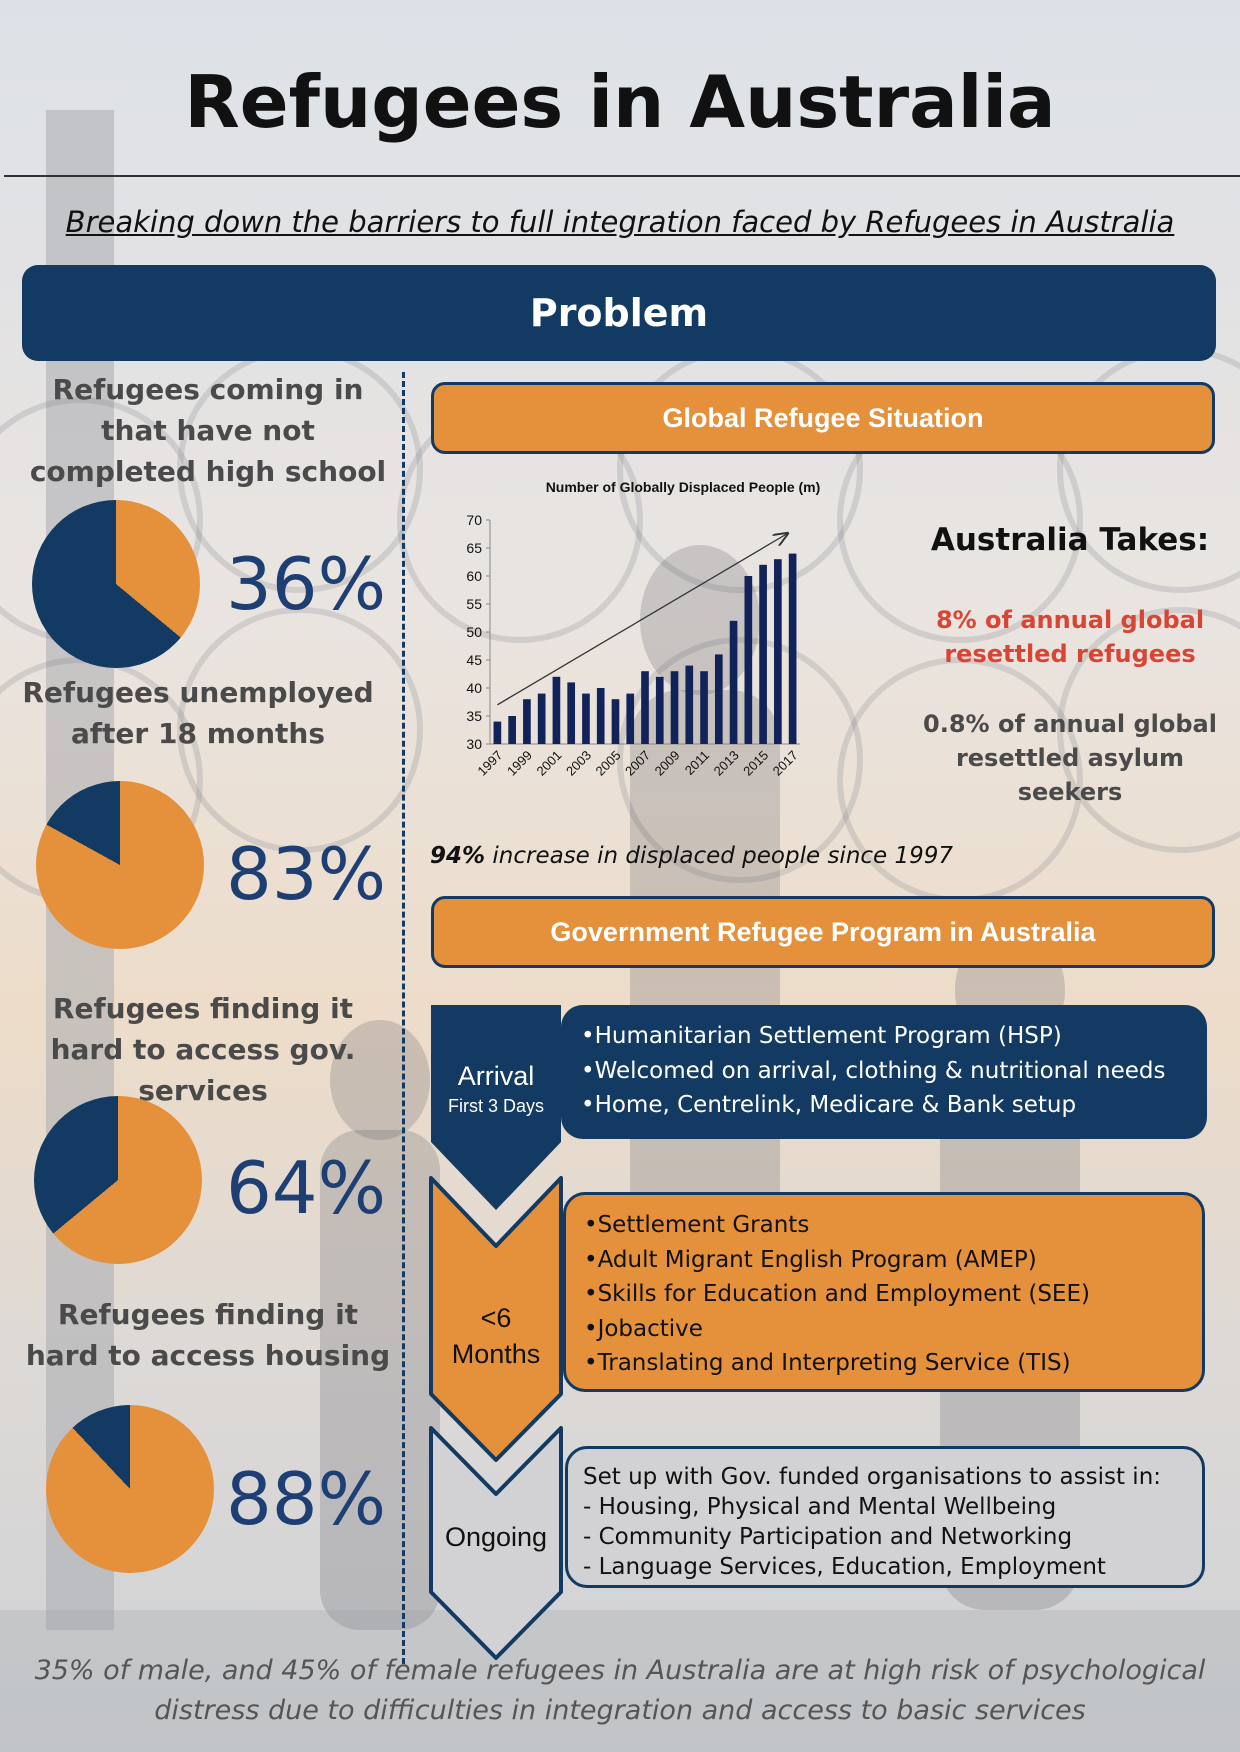 The width and height of the screenshot is (1240, 1752). Describe the element at coordinates (198, 713) in the screenshot. I see `stat-title-unemployed: Refugees unemployed after 18 months` at that location.